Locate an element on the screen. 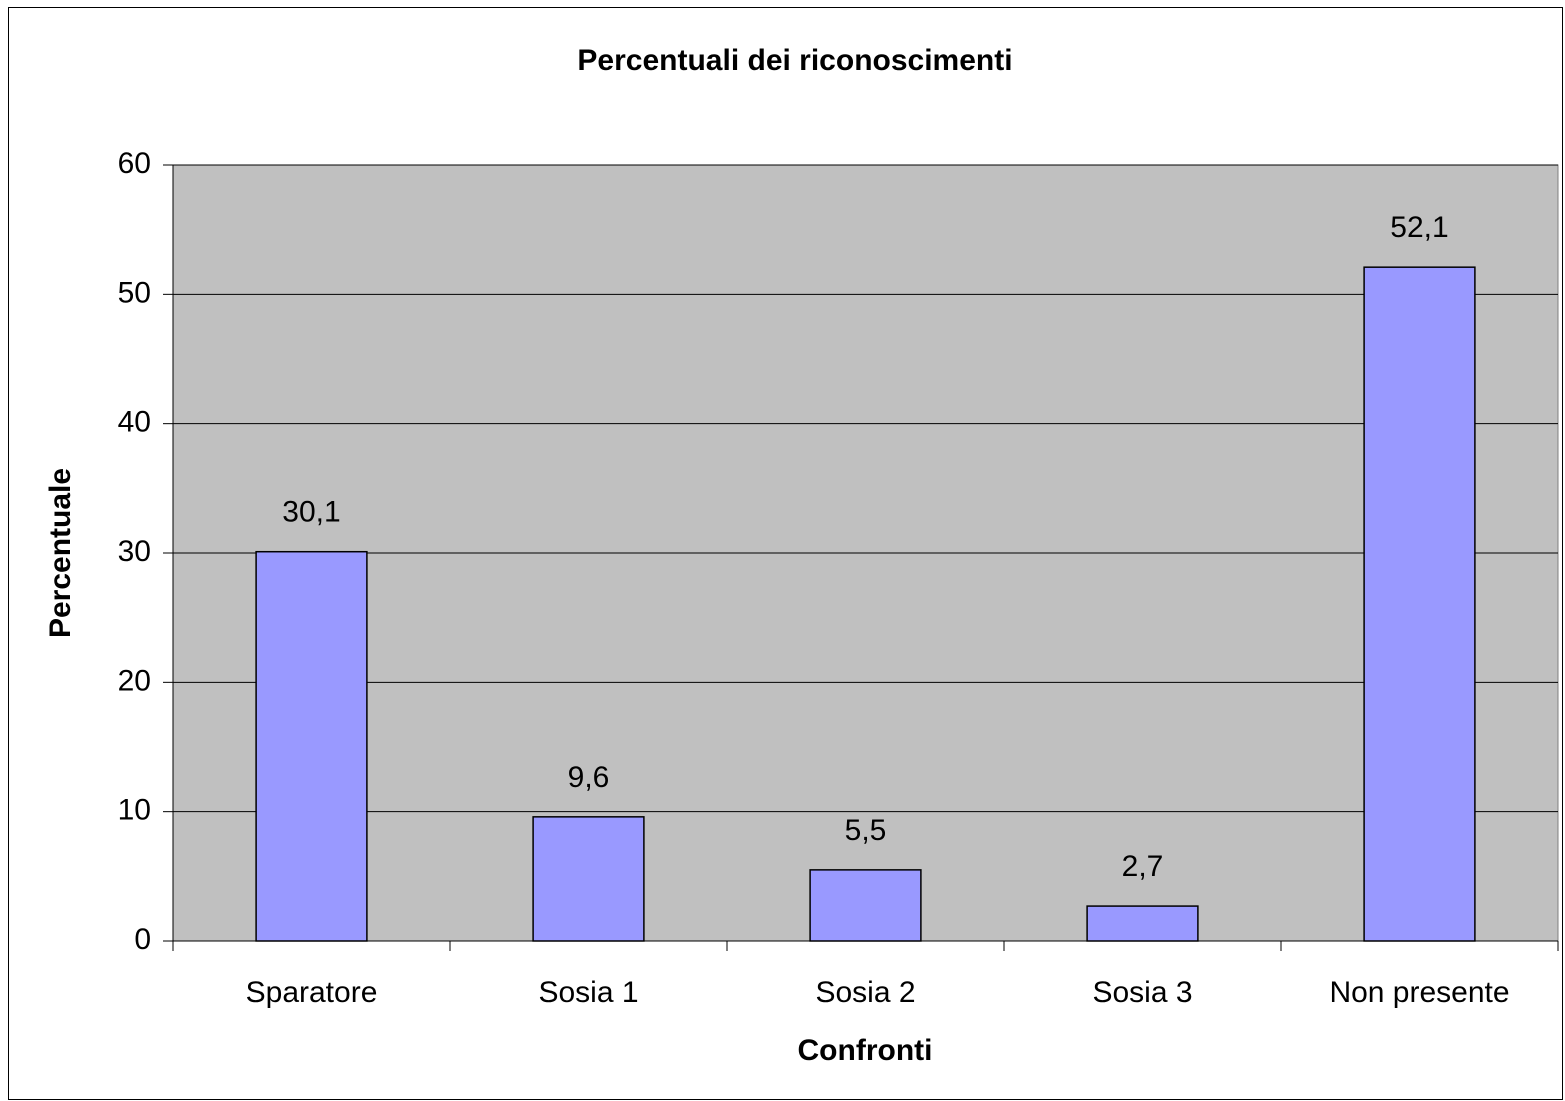 The width and height of the screenshot is (1565, 1101). y-tick-label: 30 is located at coordinates (134, 551).